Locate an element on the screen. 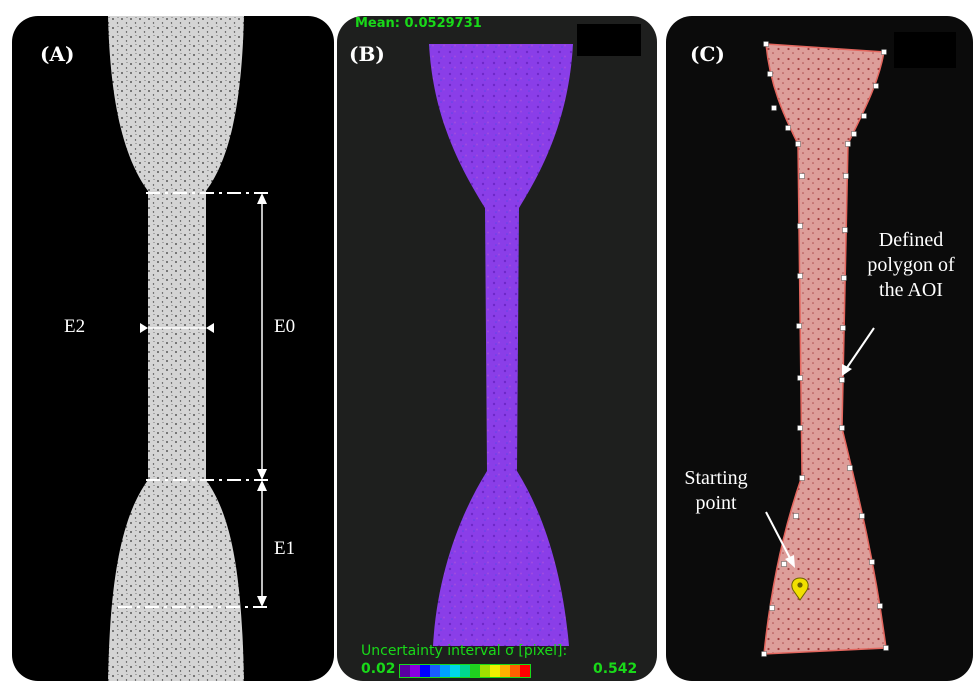 Image resolution: width=973 pixels, height=685 pixels. colorbar-max: 0.542 is located at coordinates (615, 669).